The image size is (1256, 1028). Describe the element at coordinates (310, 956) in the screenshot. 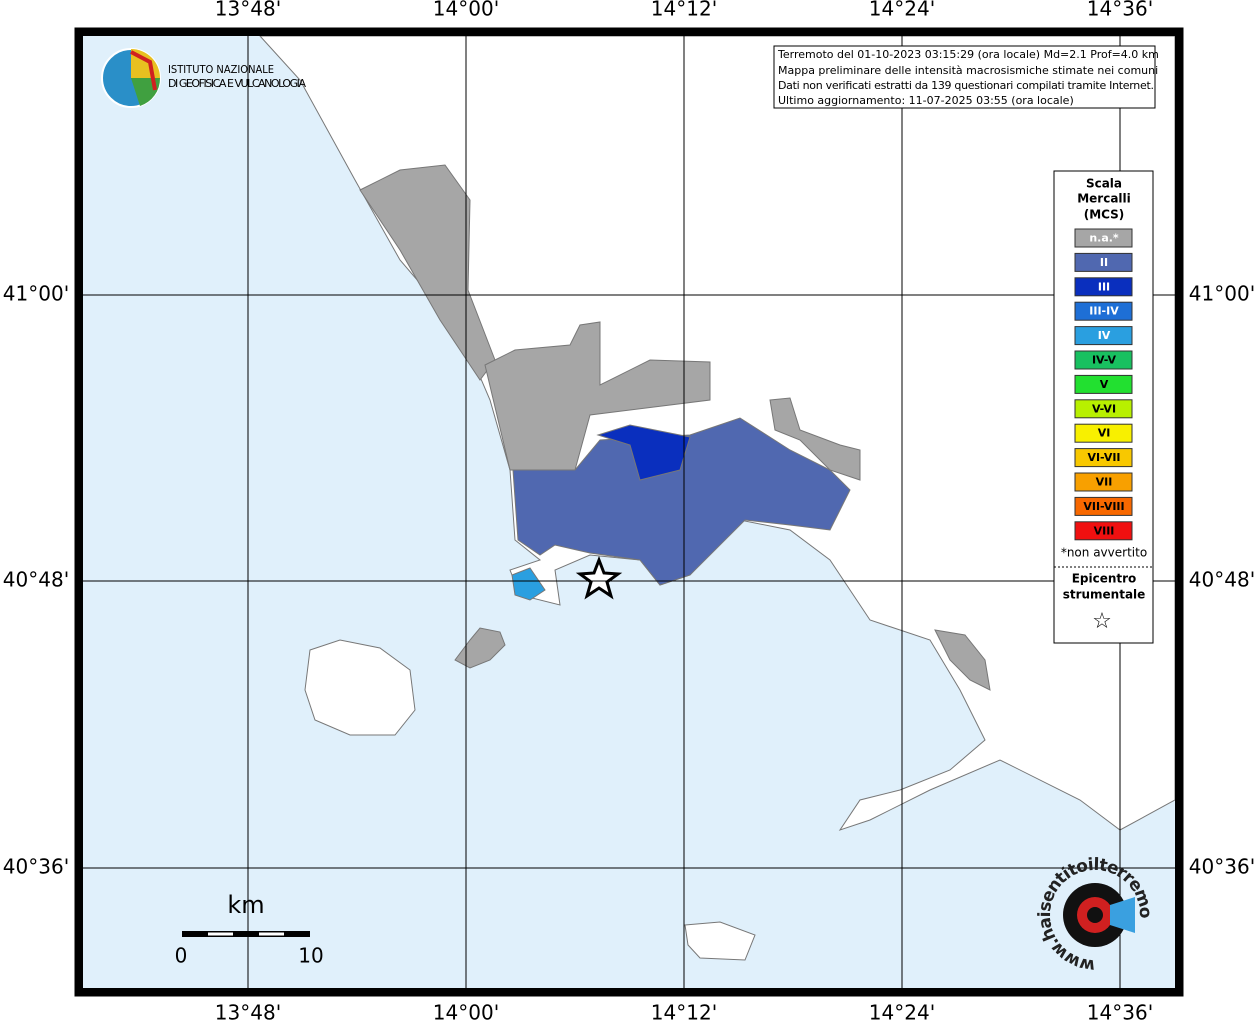

I see `scale-tick: 10` at that location.